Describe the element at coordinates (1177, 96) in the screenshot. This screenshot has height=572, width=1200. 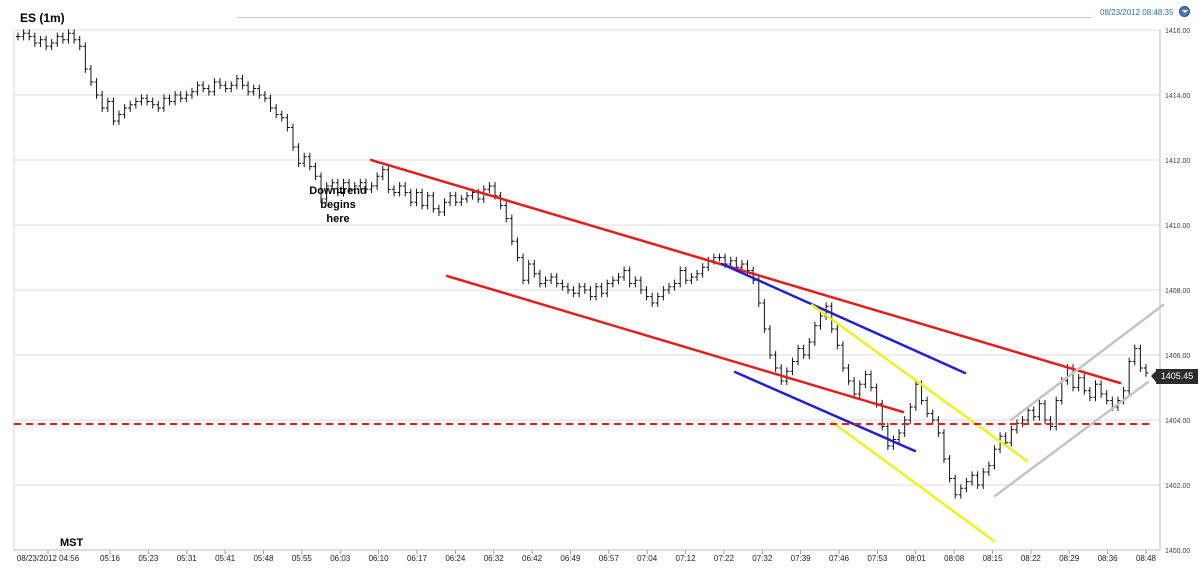
I see `y-tick-label: 1414.00` at that location.